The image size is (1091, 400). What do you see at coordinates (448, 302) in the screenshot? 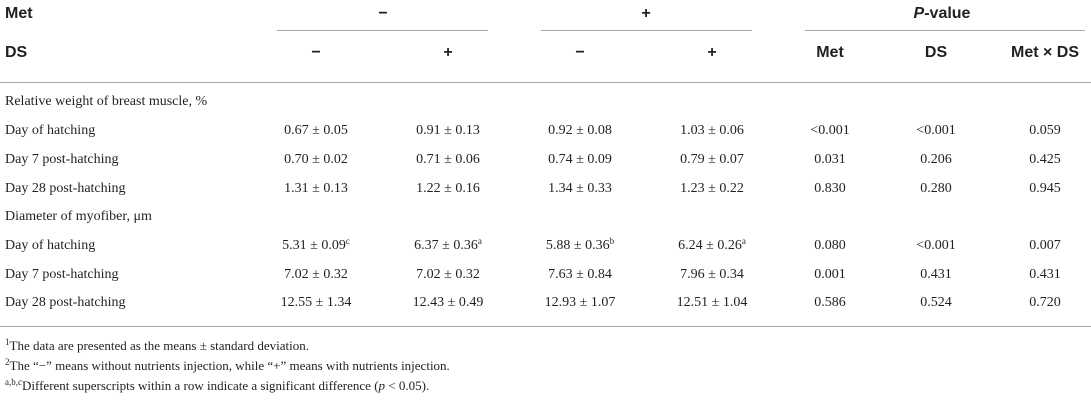
I see `table-cell: 12.43 ± 0.49` at bounding box center [448, 302].